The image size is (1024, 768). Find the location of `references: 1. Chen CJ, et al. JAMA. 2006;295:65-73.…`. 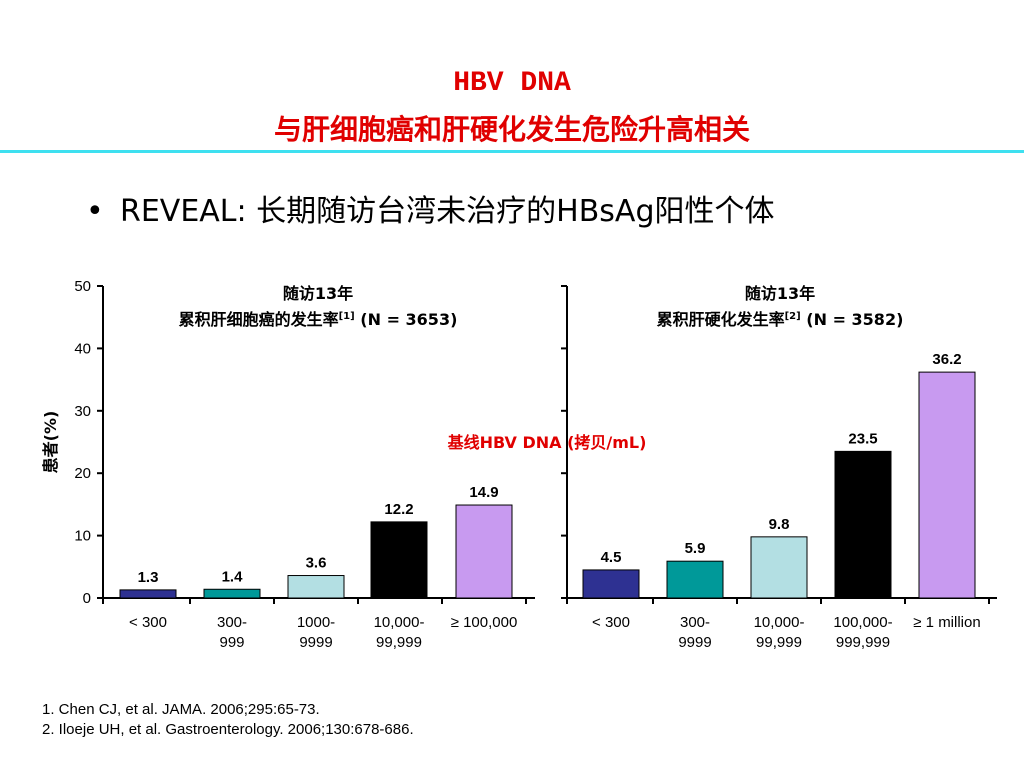

references: 1. Chen CJ, et al. JAMA. 2006;295:65-73.… is located at coordinates (228, 720).